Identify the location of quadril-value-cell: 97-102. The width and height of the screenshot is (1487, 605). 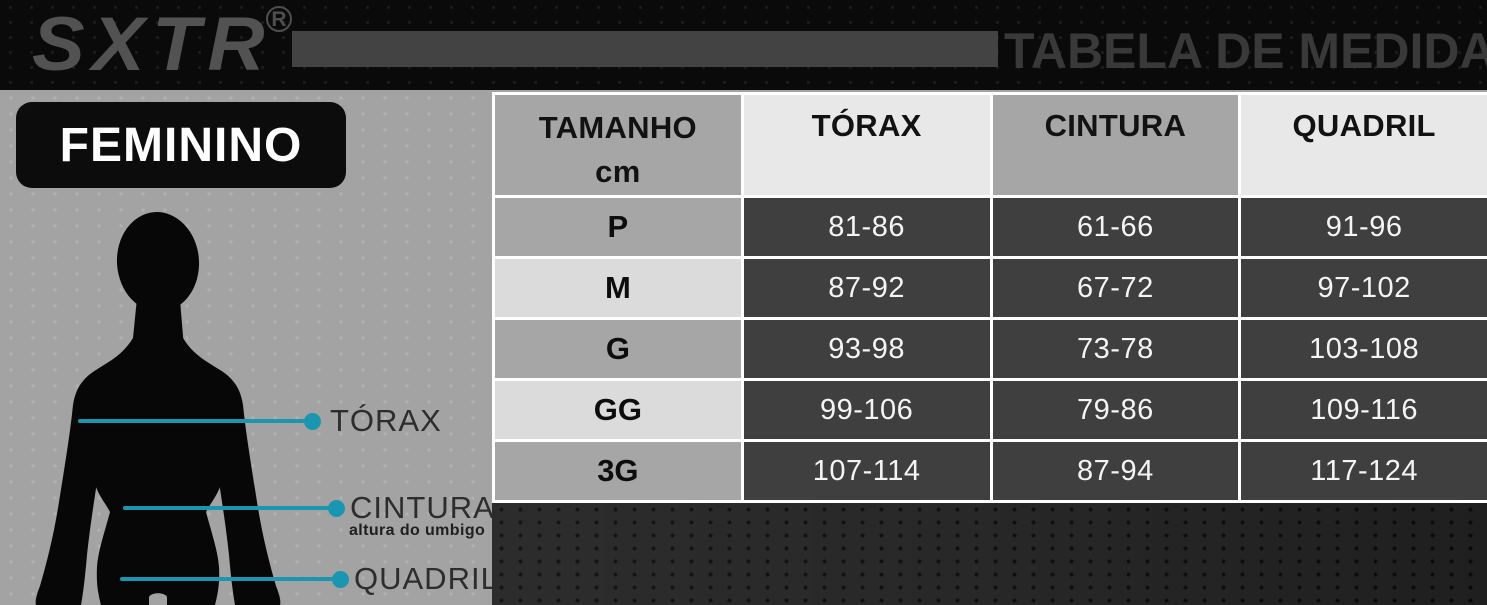
(1364, 288).